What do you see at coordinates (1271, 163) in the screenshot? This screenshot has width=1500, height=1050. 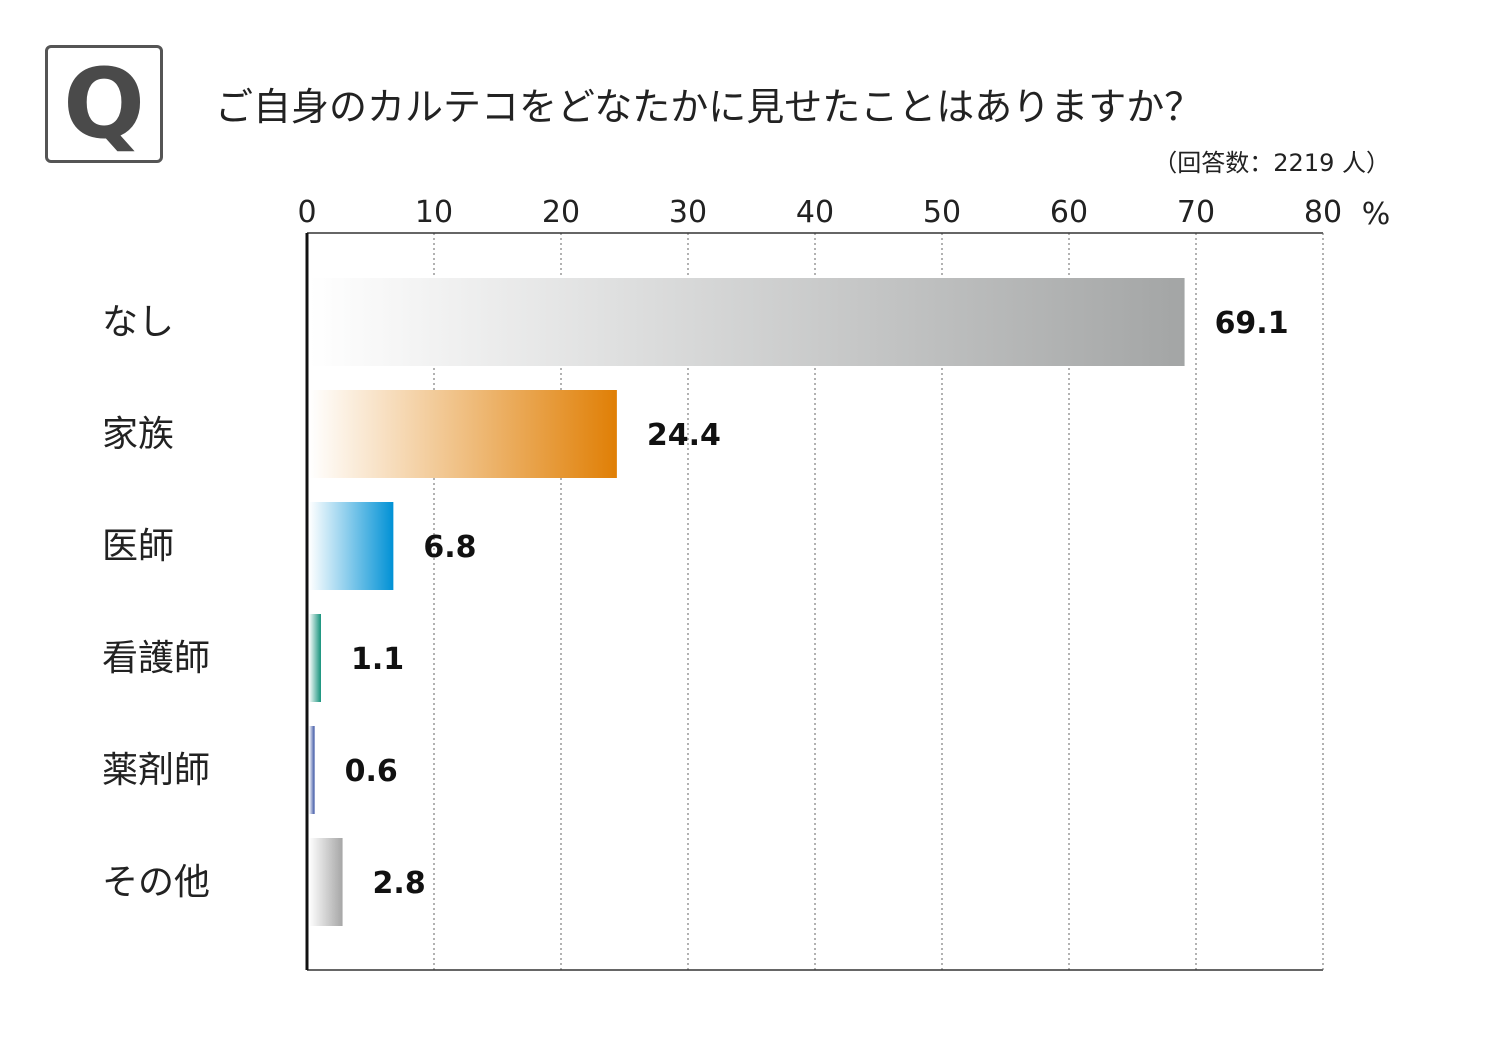 I see `respondent-count: （回答数：2219 人）` at bounding box center [1271, 163].